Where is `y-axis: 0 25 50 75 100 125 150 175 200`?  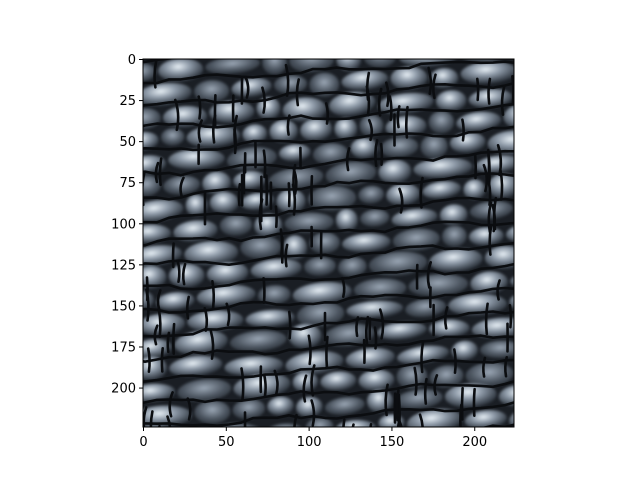
y-axis: 0 25 50 75 100 125 150 175 200 is located at coordinates (127, 225).